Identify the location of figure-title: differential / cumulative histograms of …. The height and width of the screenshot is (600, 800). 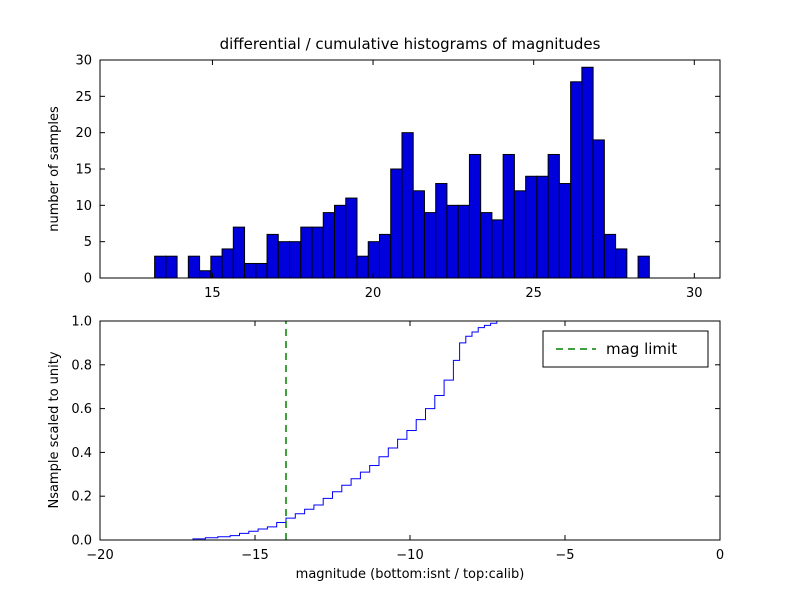
(410, 44).